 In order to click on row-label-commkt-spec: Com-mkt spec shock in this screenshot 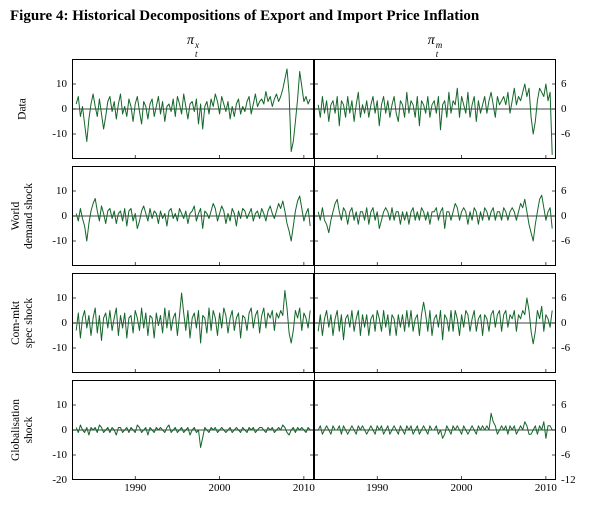, I will do `click(23, 323)`.